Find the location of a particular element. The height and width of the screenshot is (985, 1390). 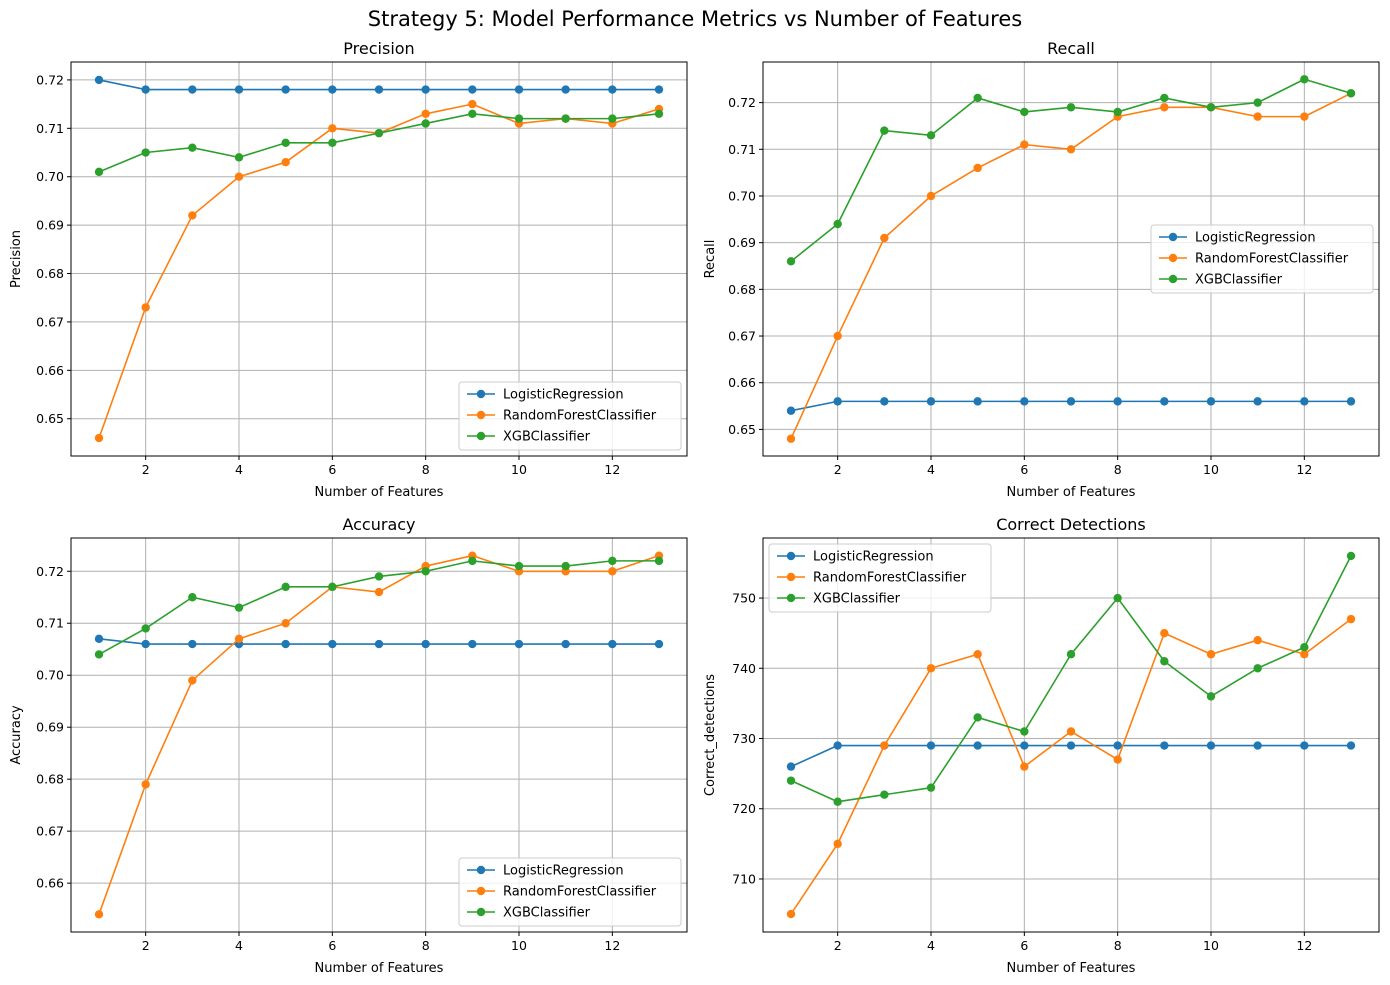

x-tick-label: 6 is located at coordinates (1024, 469).